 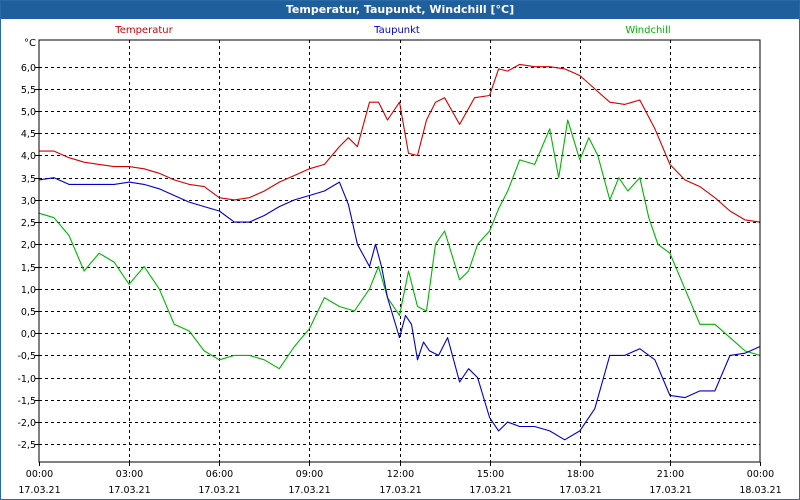 I want to click on y-tick-label: -1,0, so click(x=26, y=379).